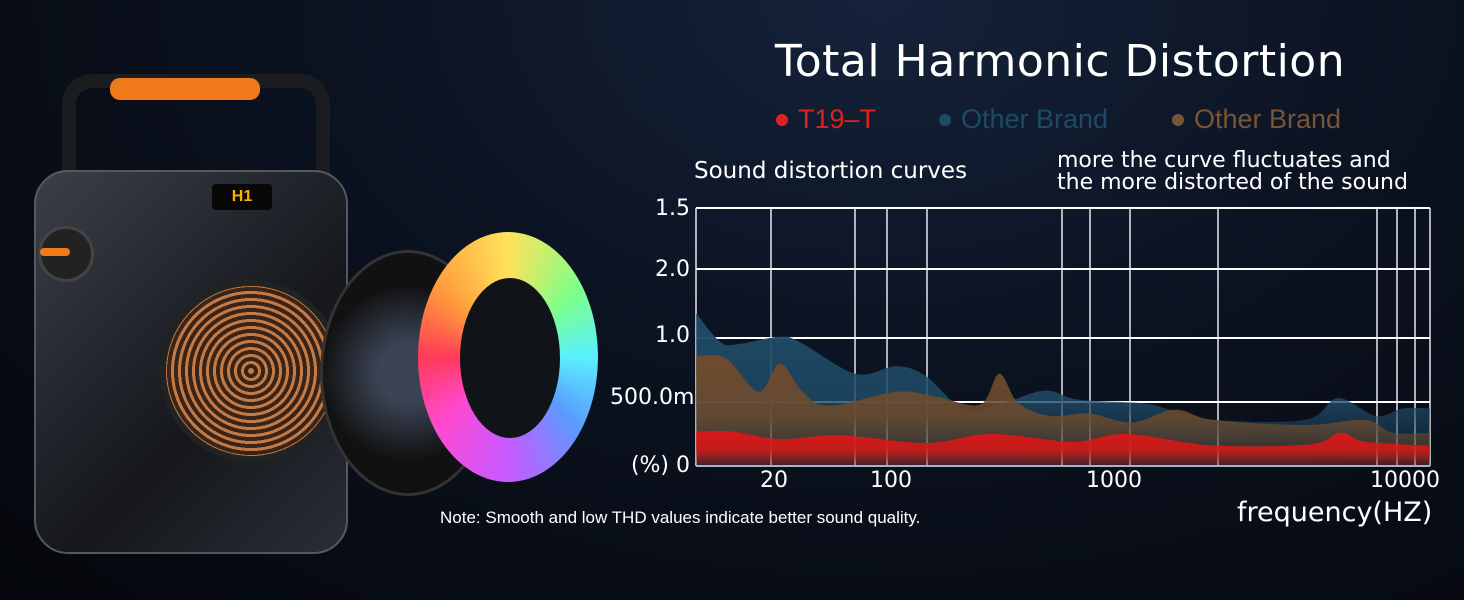 The width and height of the screenshot is (1464, 600). What do you see at coordinates (1063, 410) in the screenshot?
I see `area-other-brand-brown` at bounding box center [1063, 410].